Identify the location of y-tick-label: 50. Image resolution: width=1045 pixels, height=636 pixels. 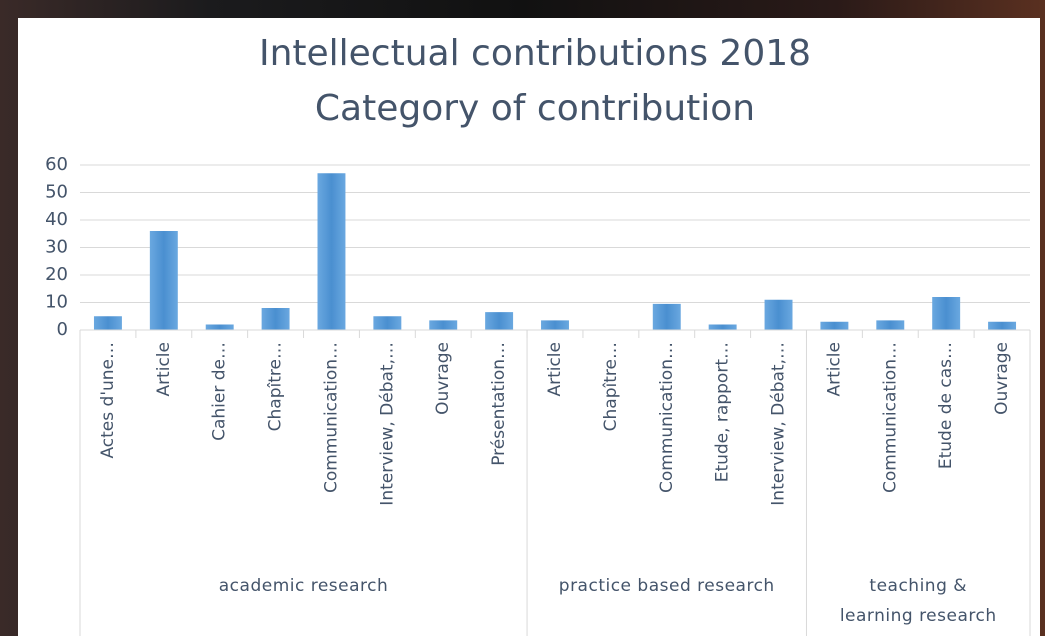
(56, 192).